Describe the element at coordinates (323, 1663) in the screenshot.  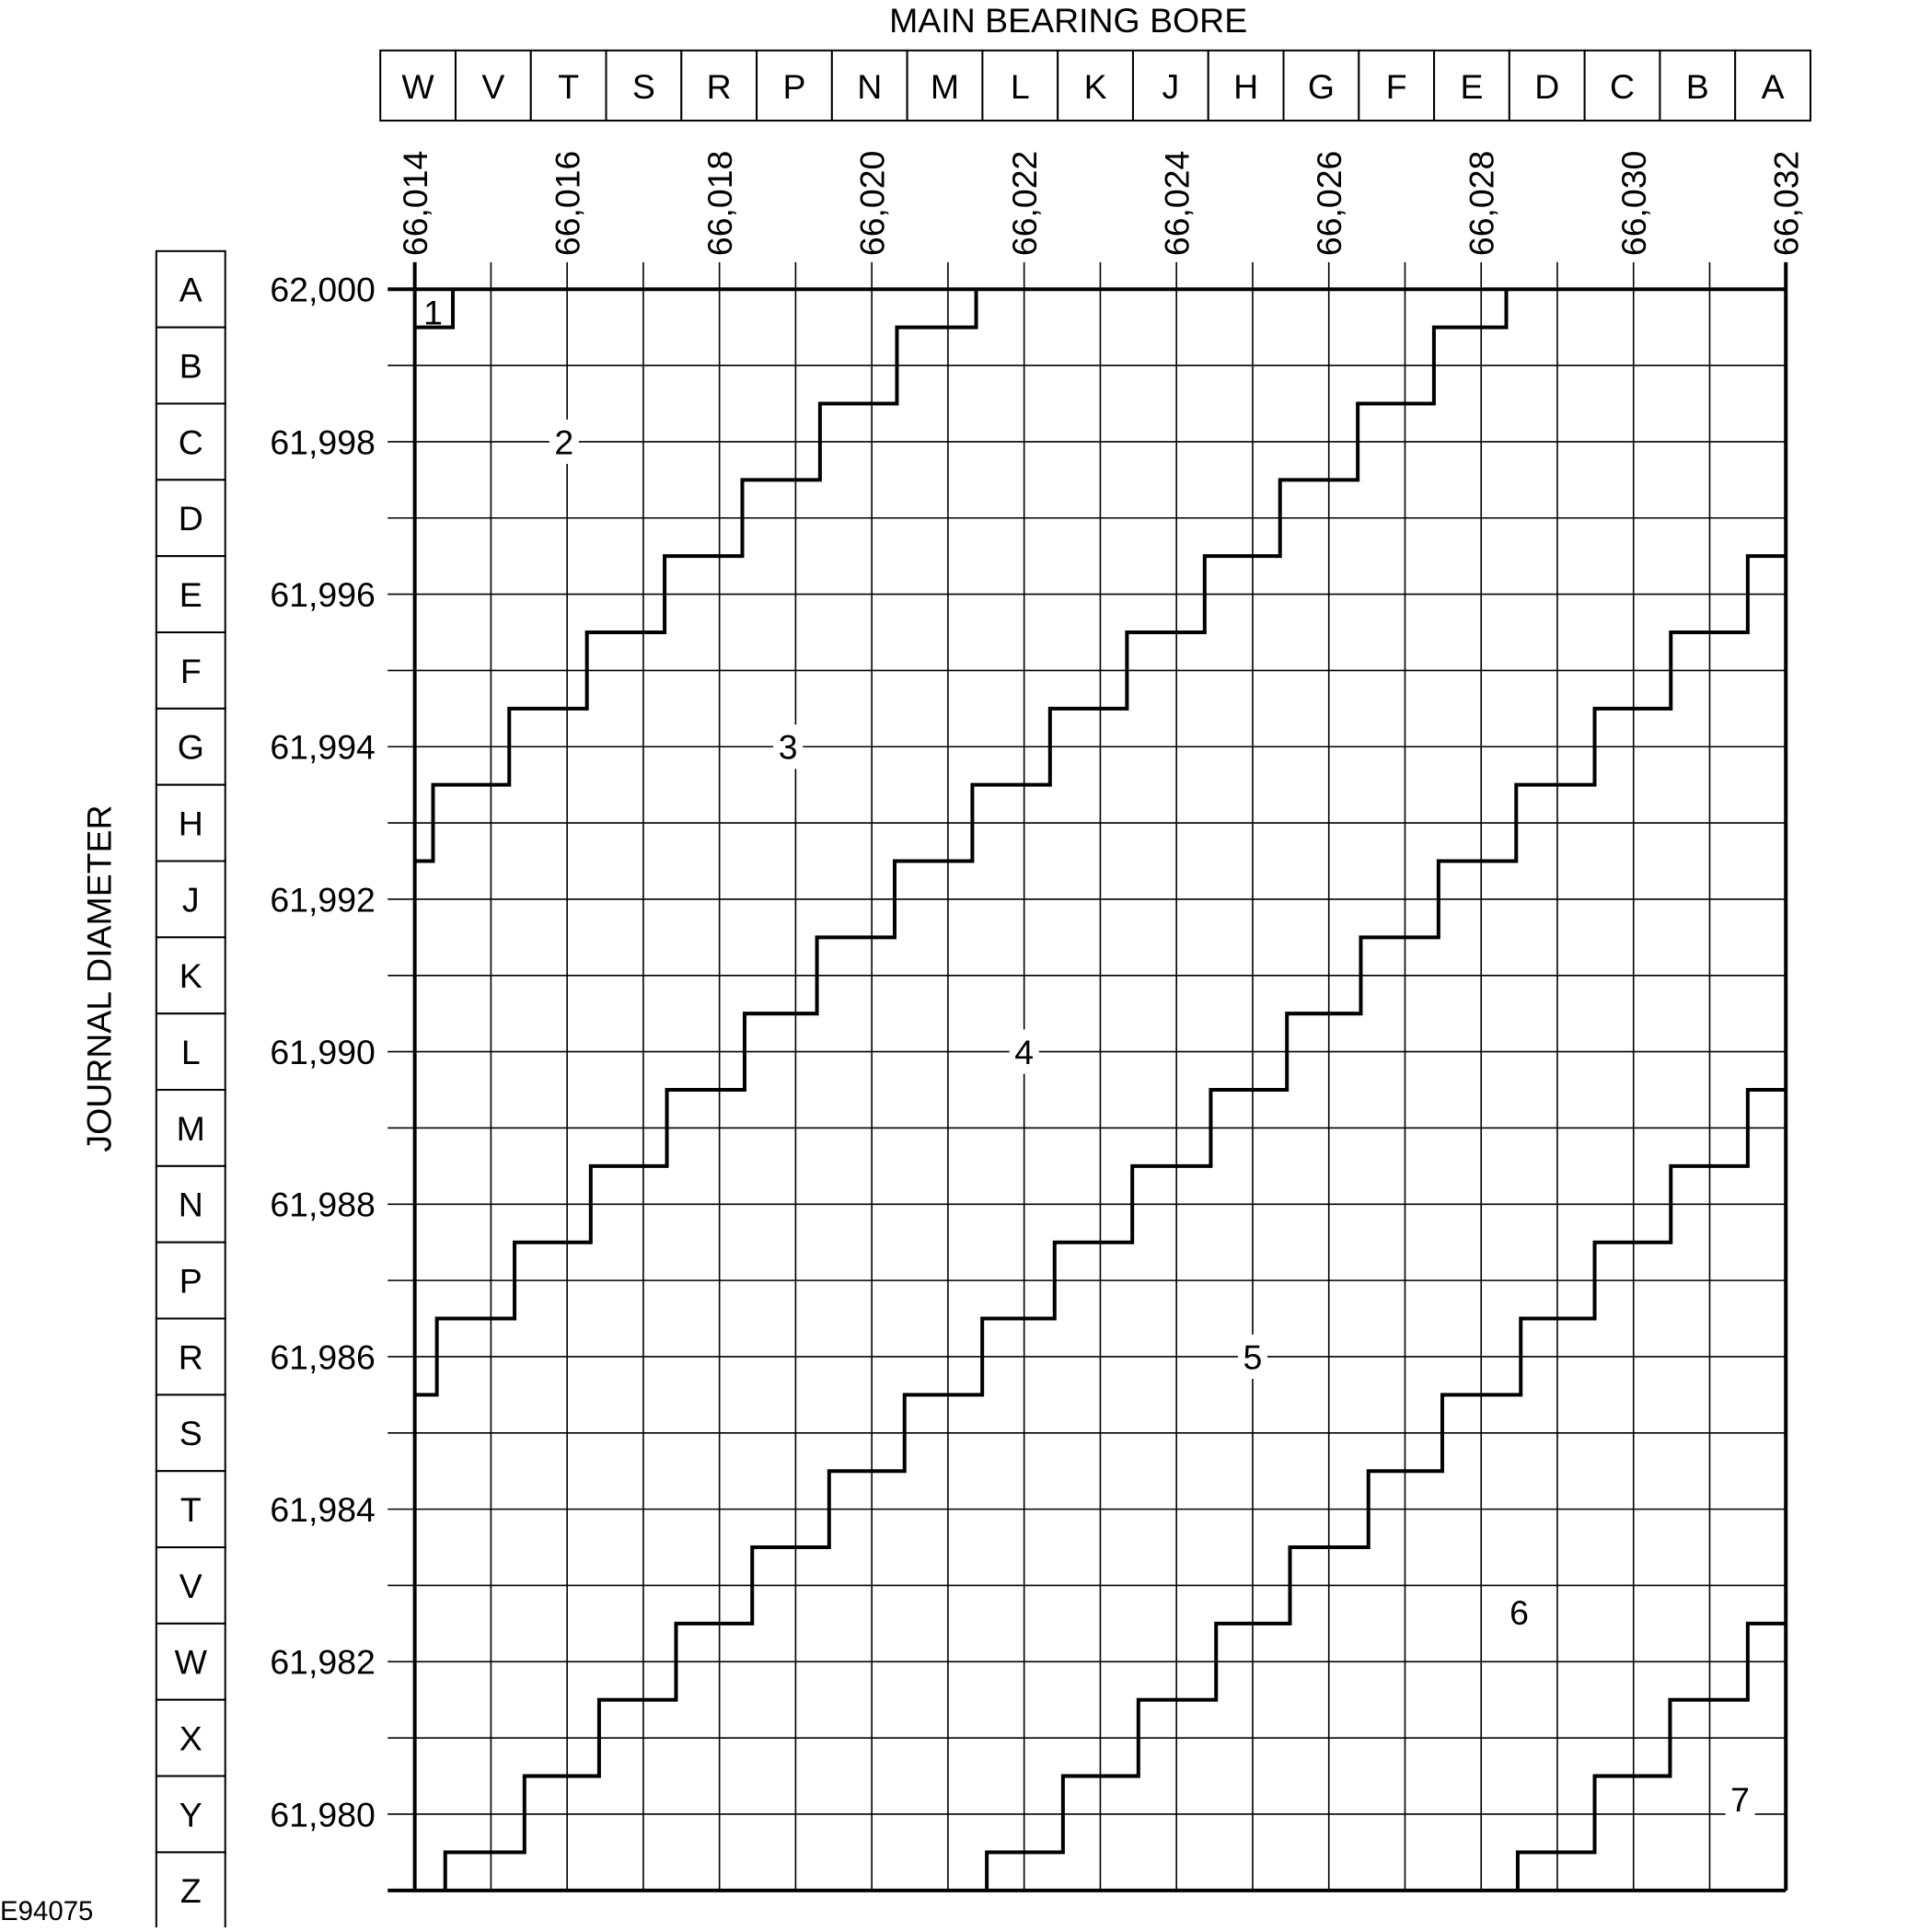
I see `y-tick-label: 61,982` at that location.